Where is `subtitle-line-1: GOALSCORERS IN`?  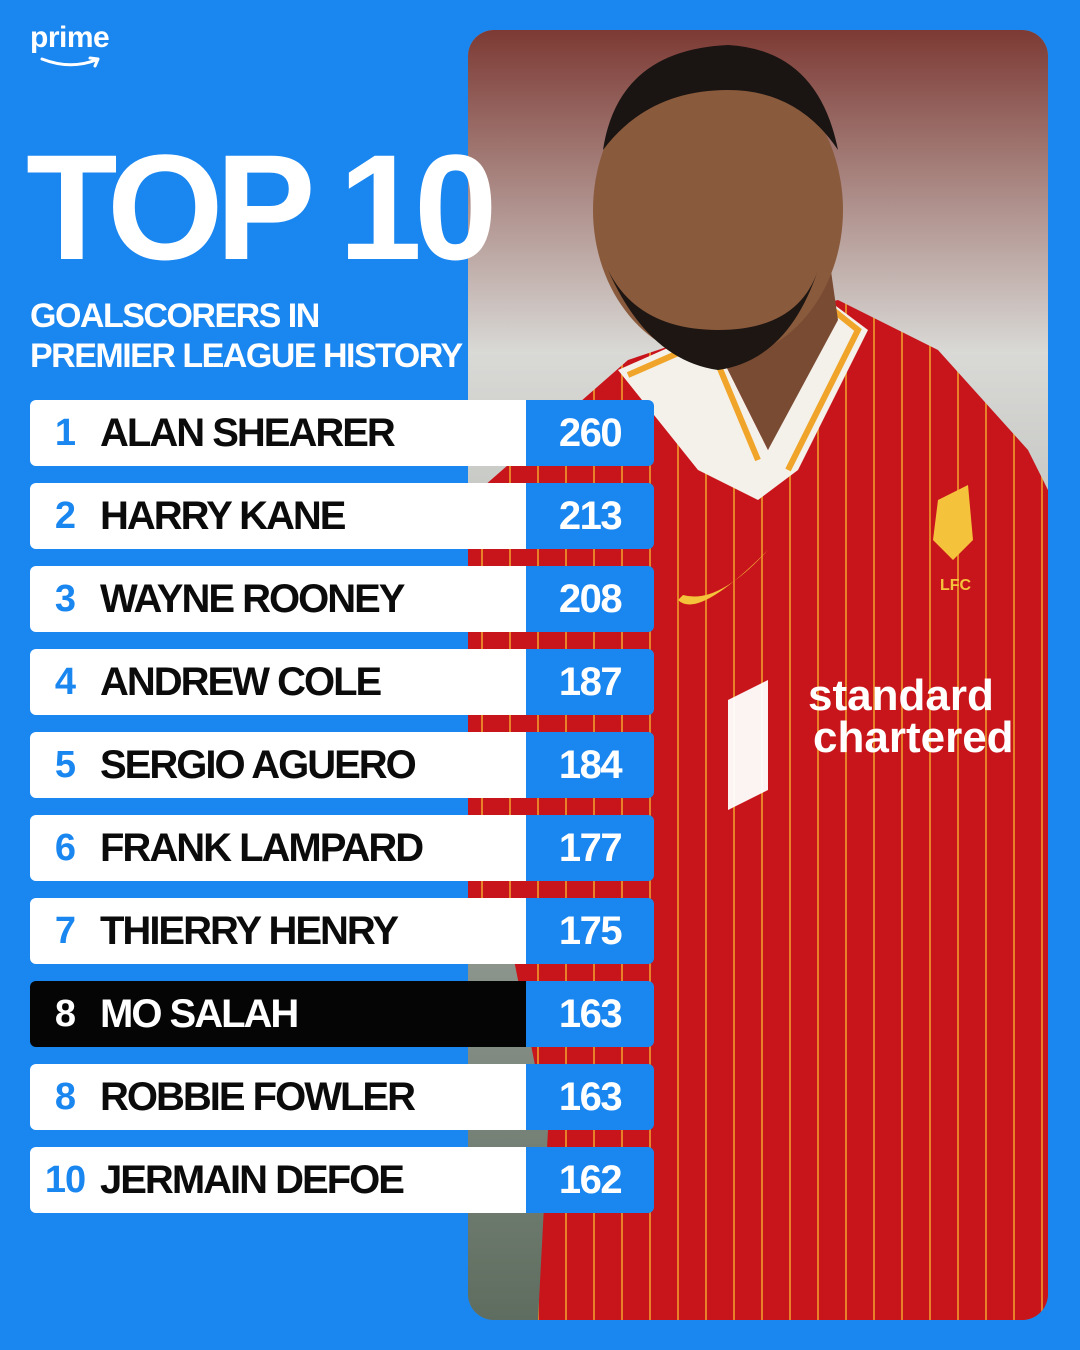 subtitle-line-1: GOALSCORERS IN is located at coordinates (175, 316).